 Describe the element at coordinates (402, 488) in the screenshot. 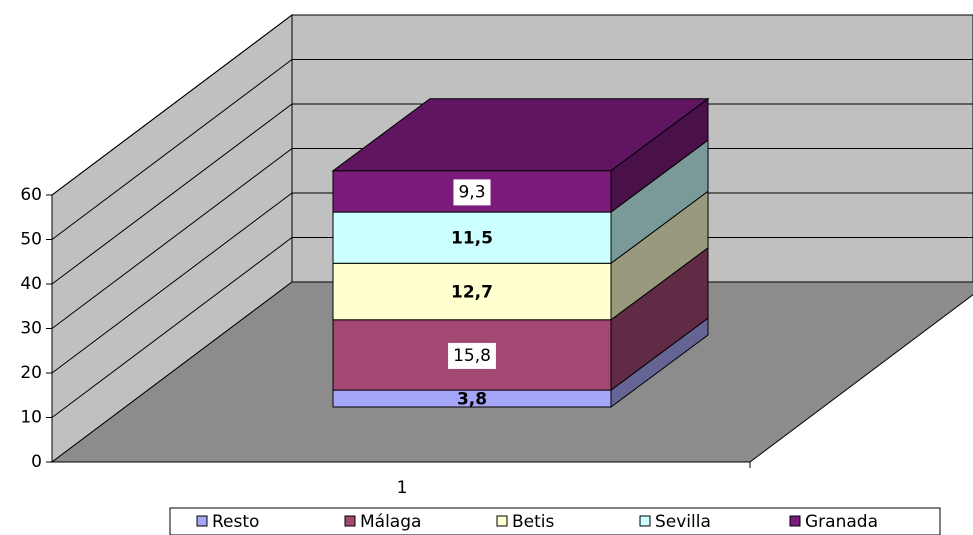

I see `x-tick-label: 1` at that location.